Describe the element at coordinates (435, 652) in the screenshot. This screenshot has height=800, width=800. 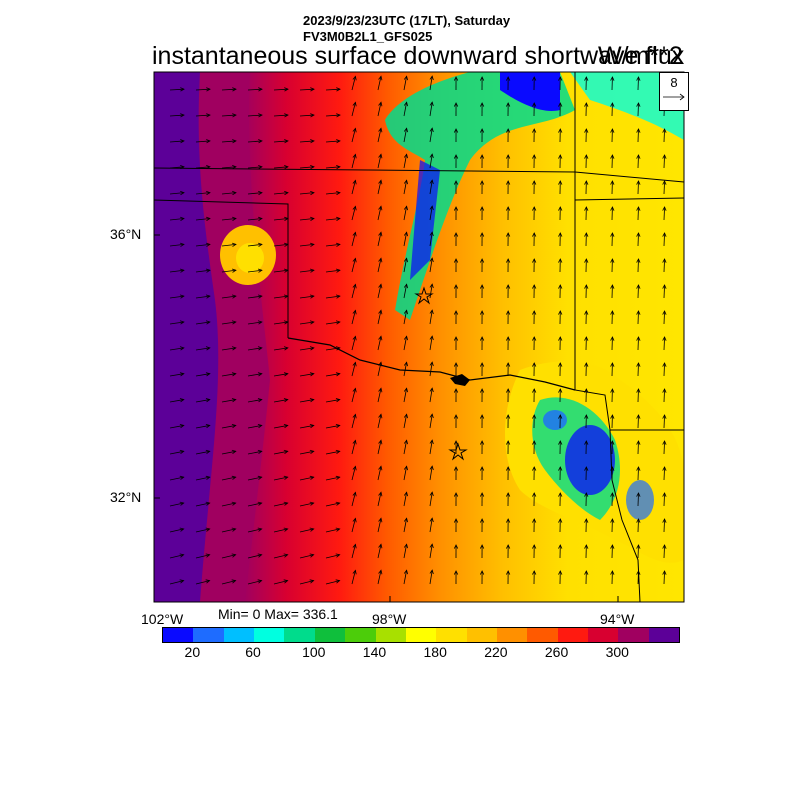
I see `colorbar-tick-label: 180` at that location.